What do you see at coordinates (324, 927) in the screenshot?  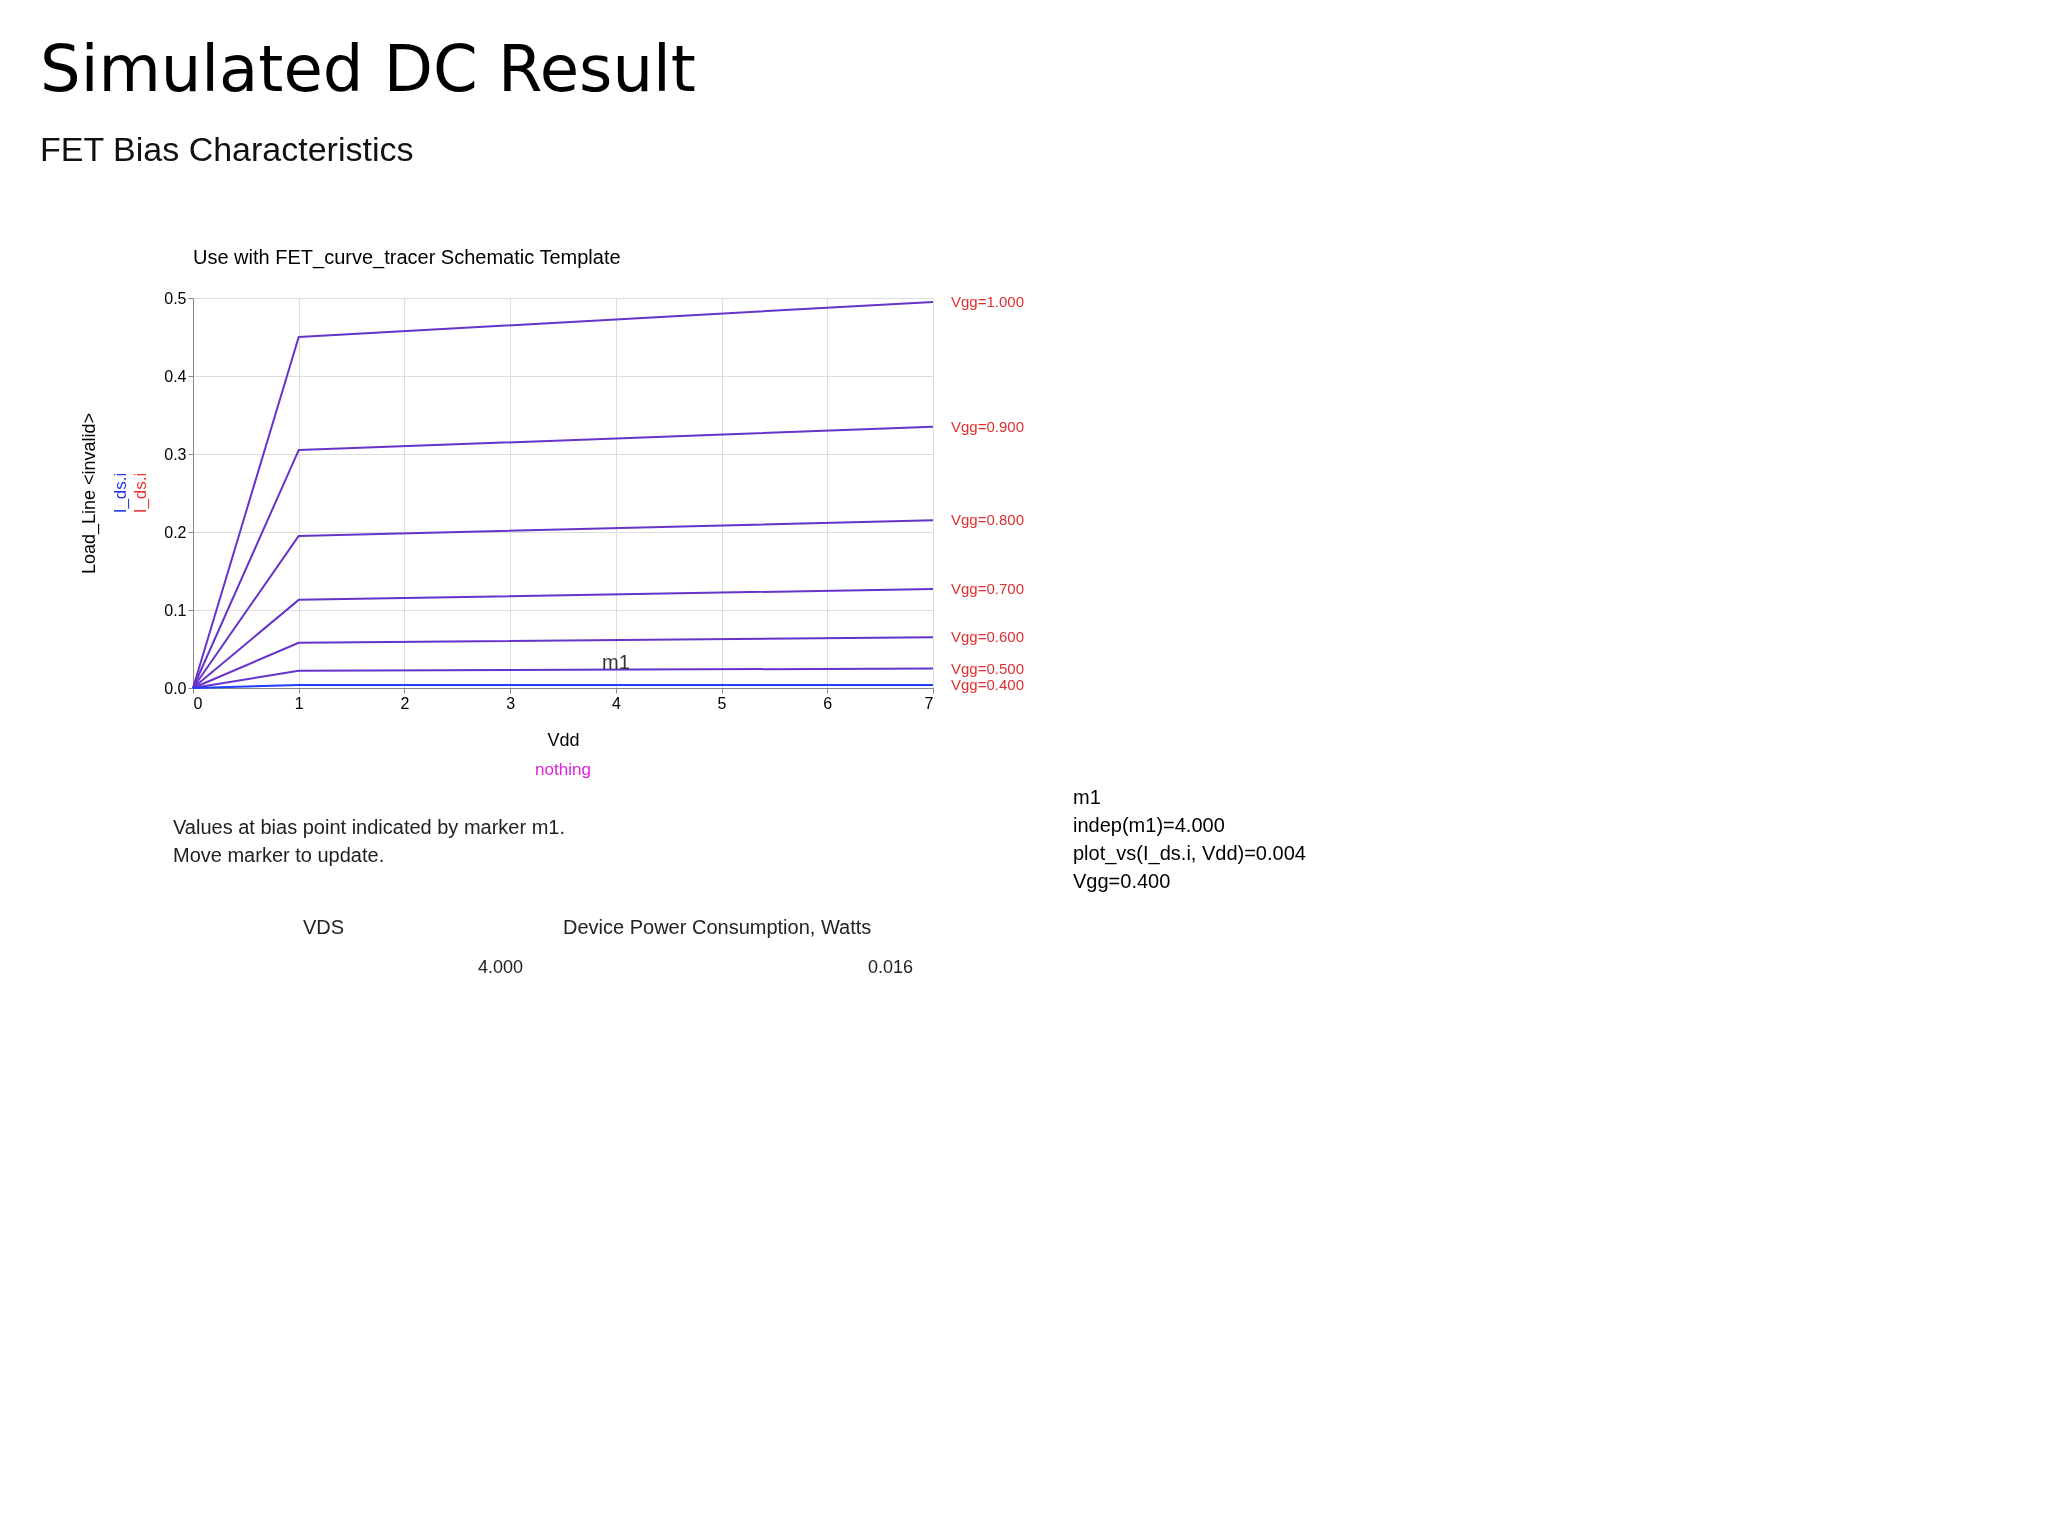 I see `text: VDS` at bounding box center [324, 927].